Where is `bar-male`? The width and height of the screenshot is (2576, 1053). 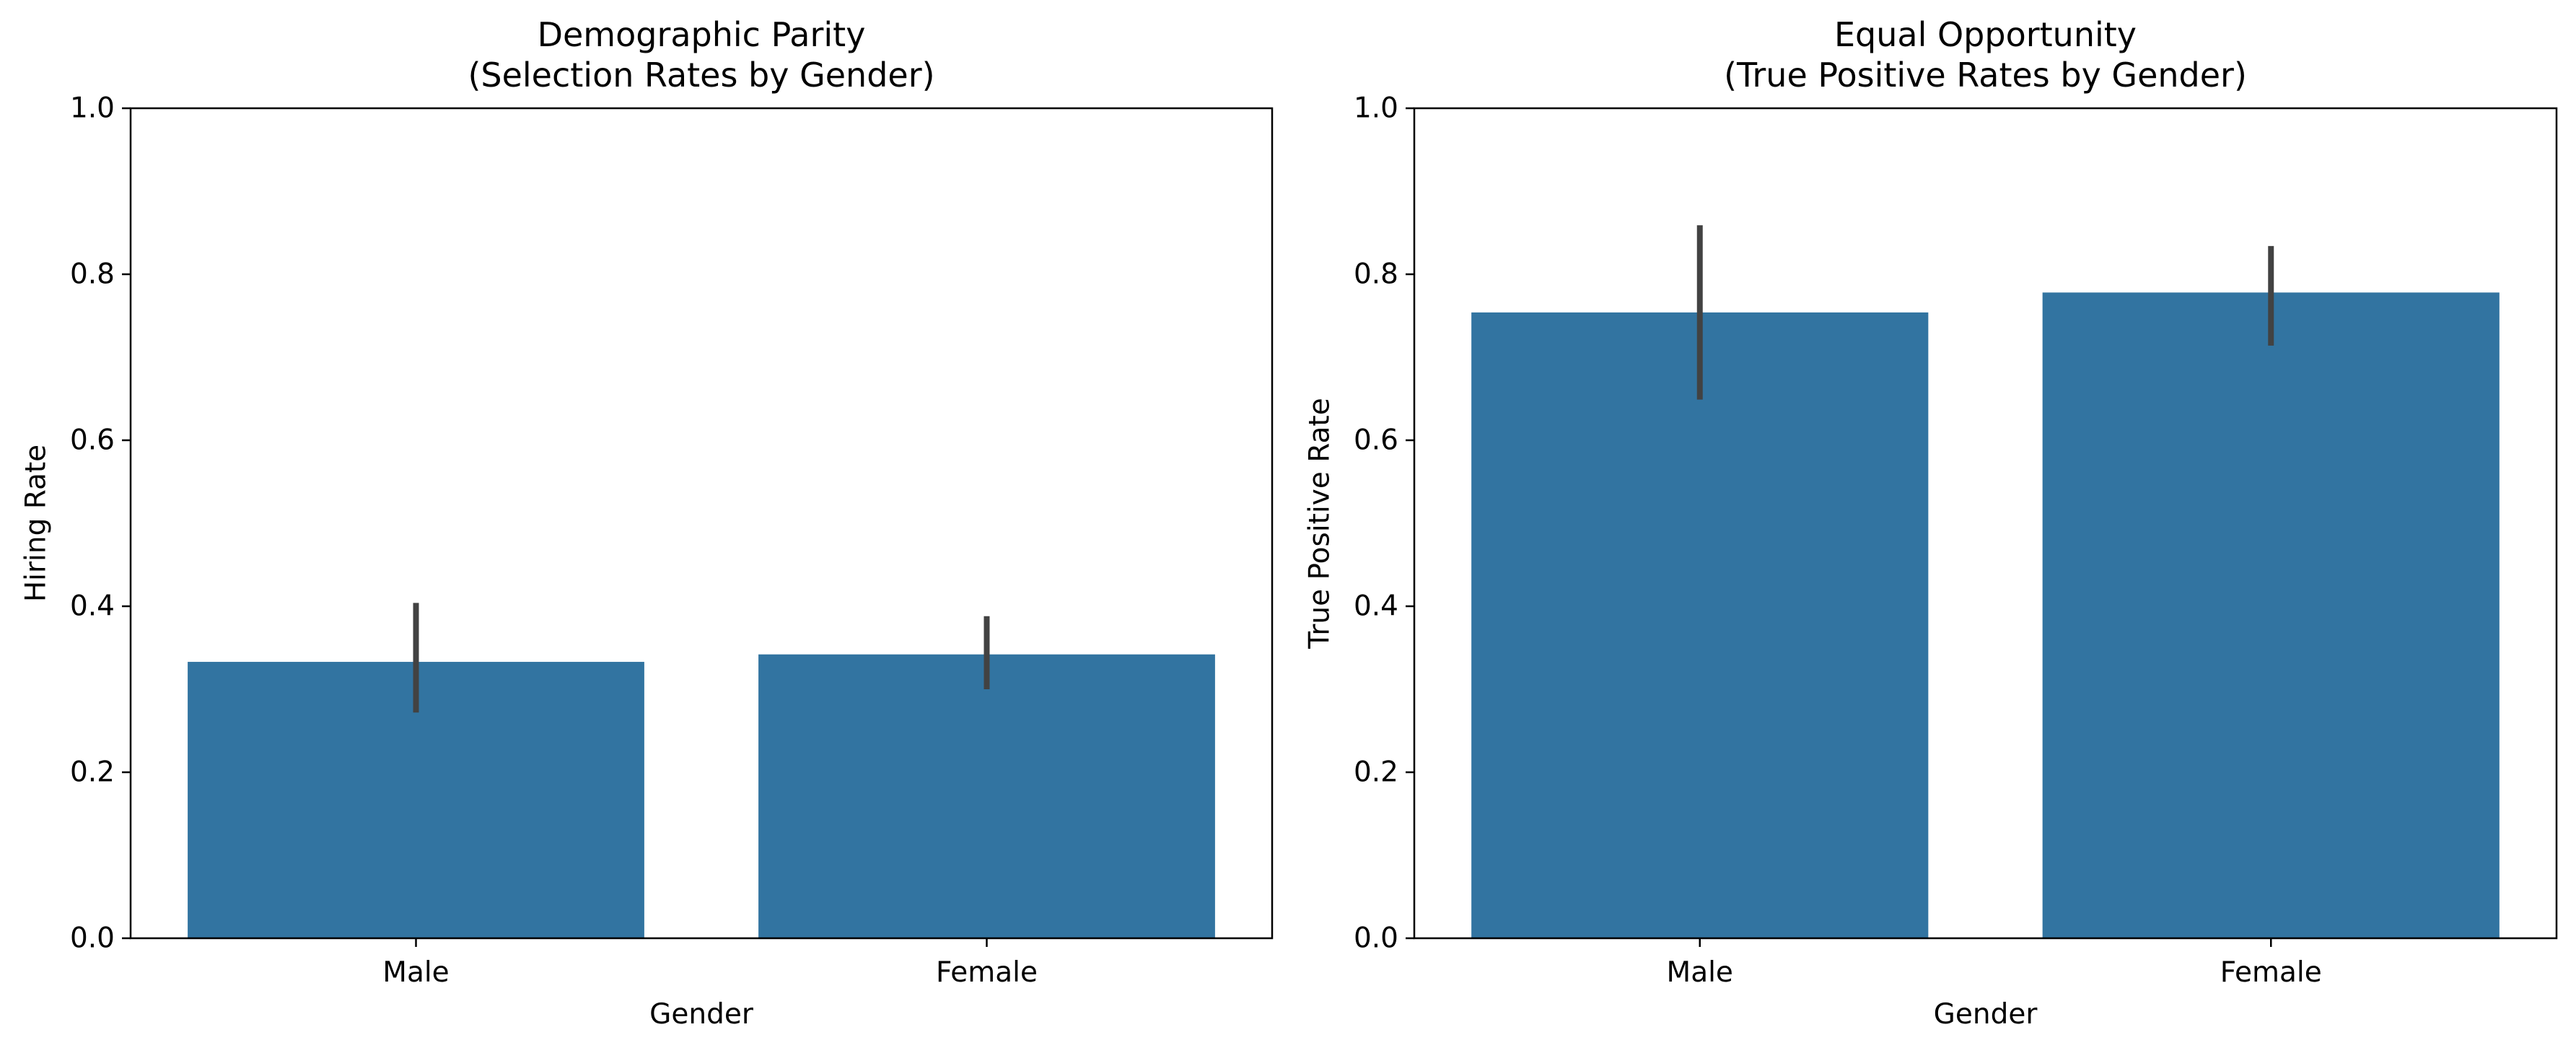
bar-male is located at coordinates (1700, 625).